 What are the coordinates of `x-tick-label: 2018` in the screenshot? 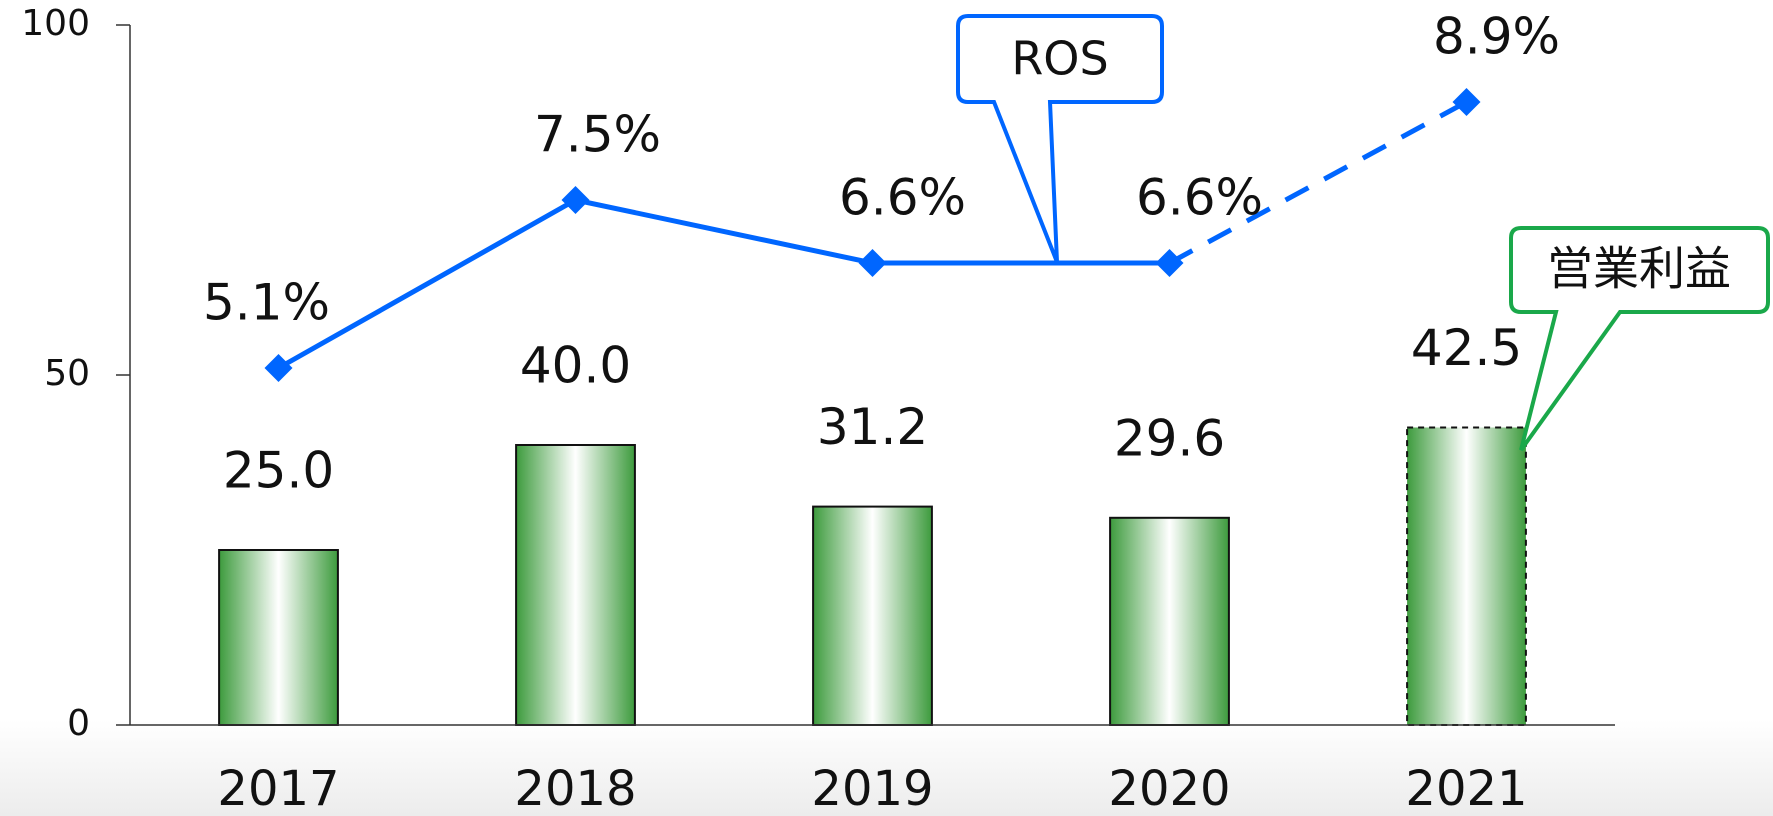 It's located at (575, 788).